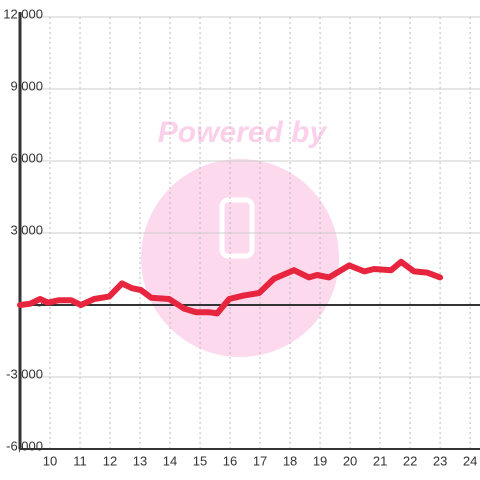  I want to click on x-tick-label: 12, so click(110, 460).